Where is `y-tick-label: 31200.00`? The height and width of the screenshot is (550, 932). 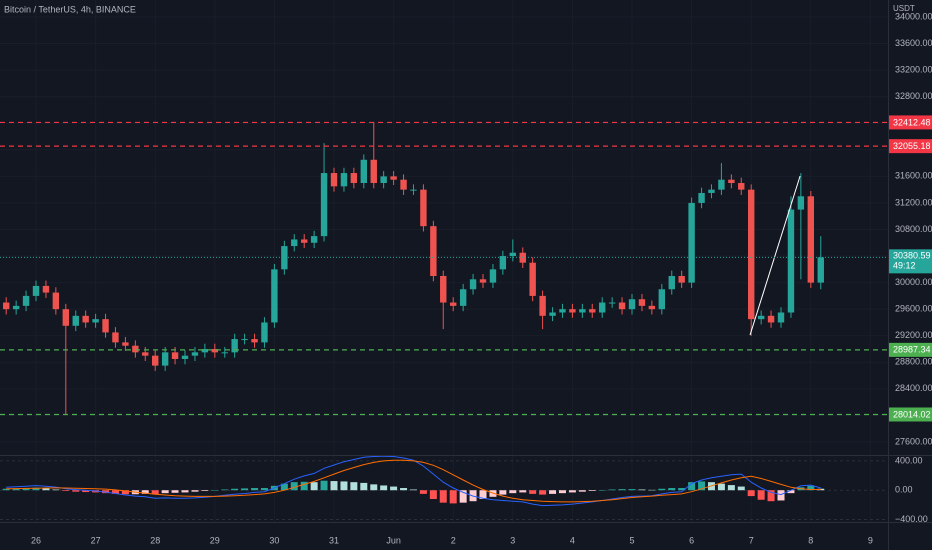
y-tick-label: 31200.00 is located at coordinates (913, 202).